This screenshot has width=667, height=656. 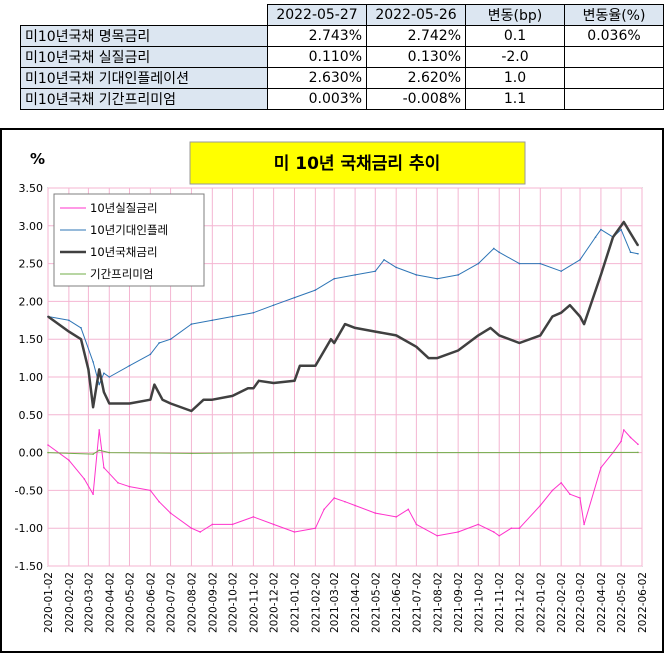 What do you see at coordinates (254, 602) in the screenshot?
I see `x-tick-label: 2020-11-02` at bounding box center [254, 602].